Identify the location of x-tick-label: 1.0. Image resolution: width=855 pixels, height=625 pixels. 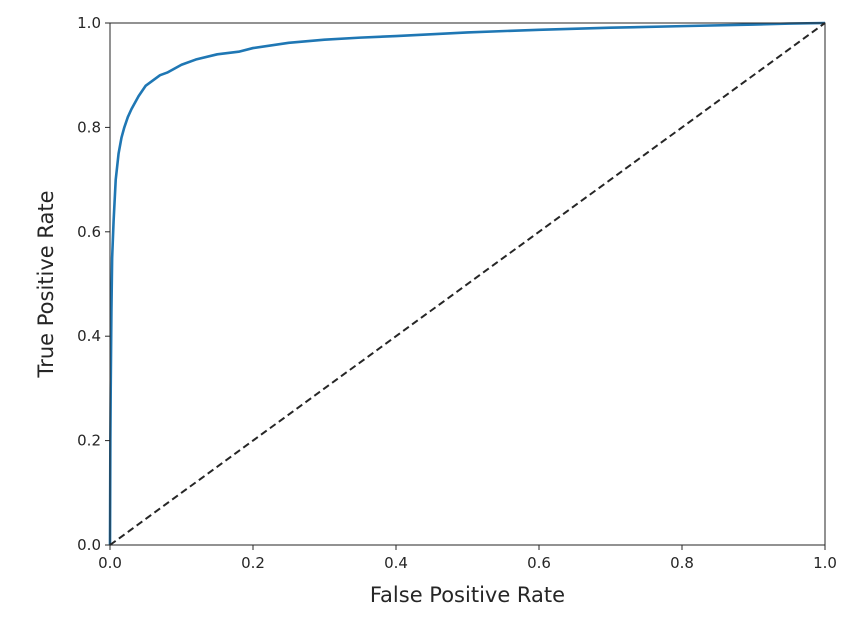
(825, 563).